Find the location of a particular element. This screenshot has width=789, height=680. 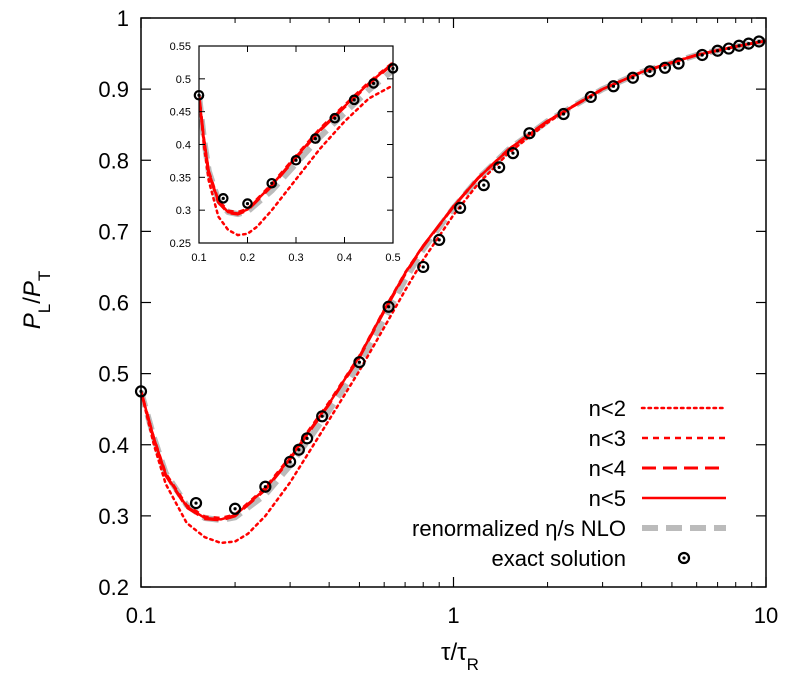

inset-x-tick-label: 0.4 is located at coordinates (344, 258).